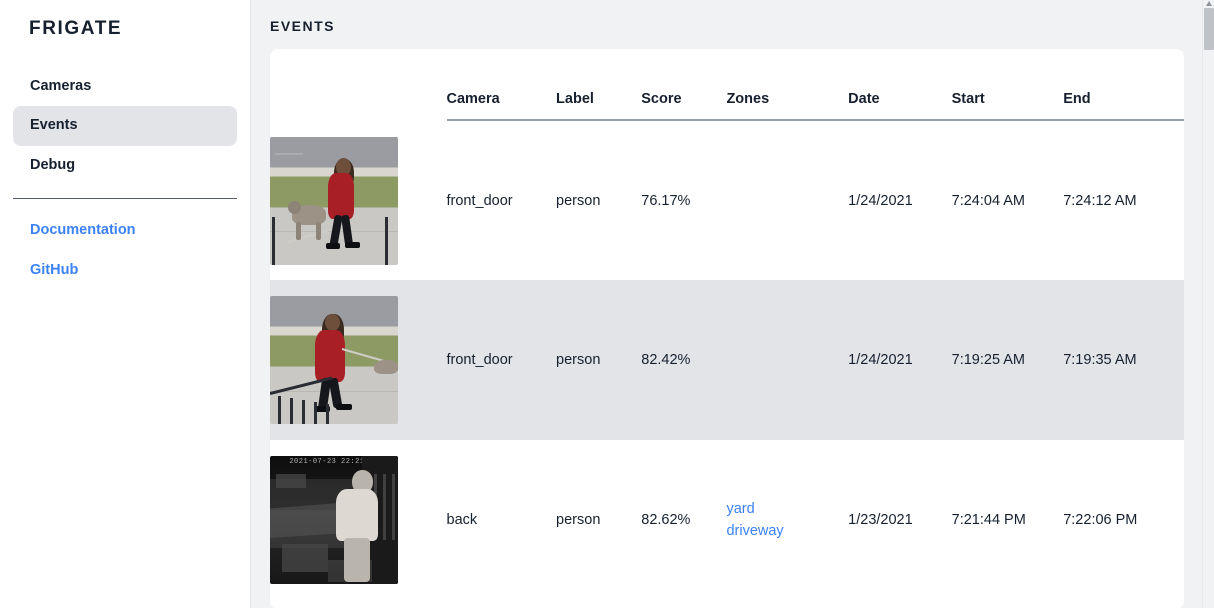  What do you see at coordinates (1007, 360) in the screenshot?
I see `event-start: 7:19:25 AM` at bounding box center [1007, 360].